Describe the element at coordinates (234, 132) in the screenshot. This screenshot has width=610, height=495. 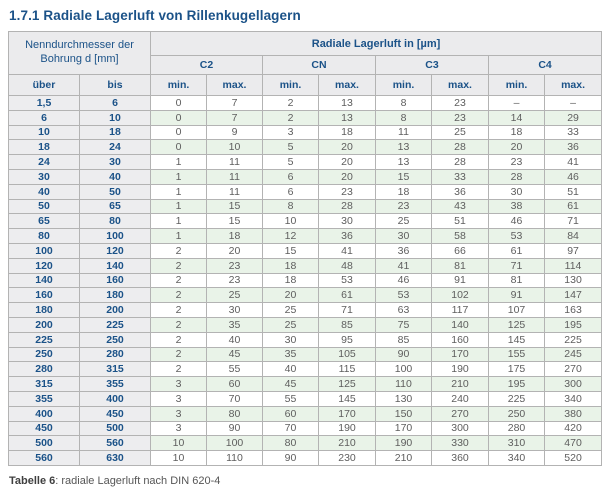
I see `clearance-value-cell: 9` at that location.